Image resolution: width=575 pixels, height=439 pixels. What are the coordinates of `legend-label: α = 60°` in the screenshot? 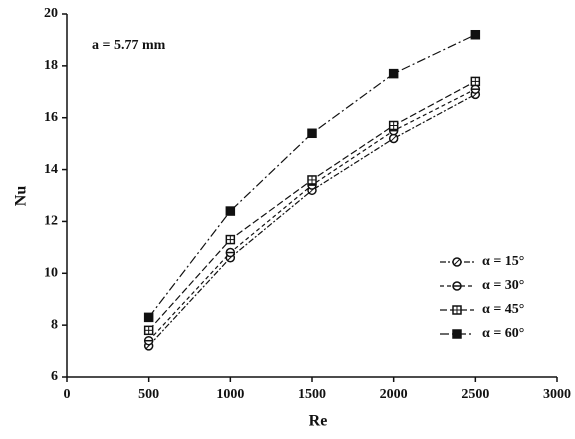 It's located at (503, 333).